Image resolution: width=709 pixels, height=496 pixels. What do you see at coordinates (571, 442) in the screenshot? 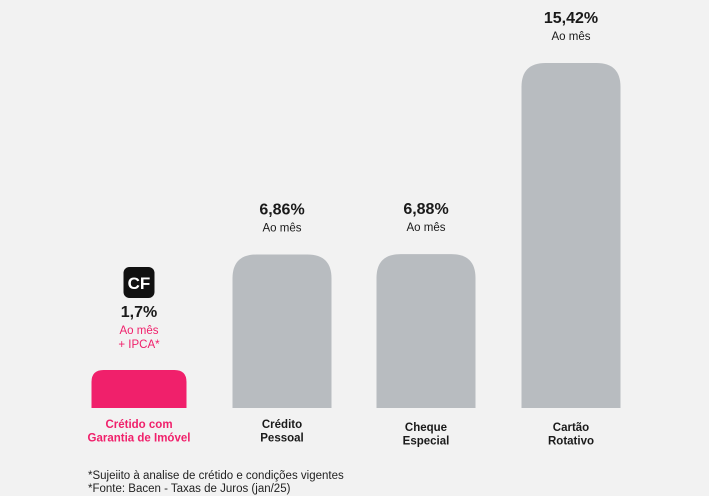
I see `category-label-3-1: Rotativo` at bounding box center [571, 442].